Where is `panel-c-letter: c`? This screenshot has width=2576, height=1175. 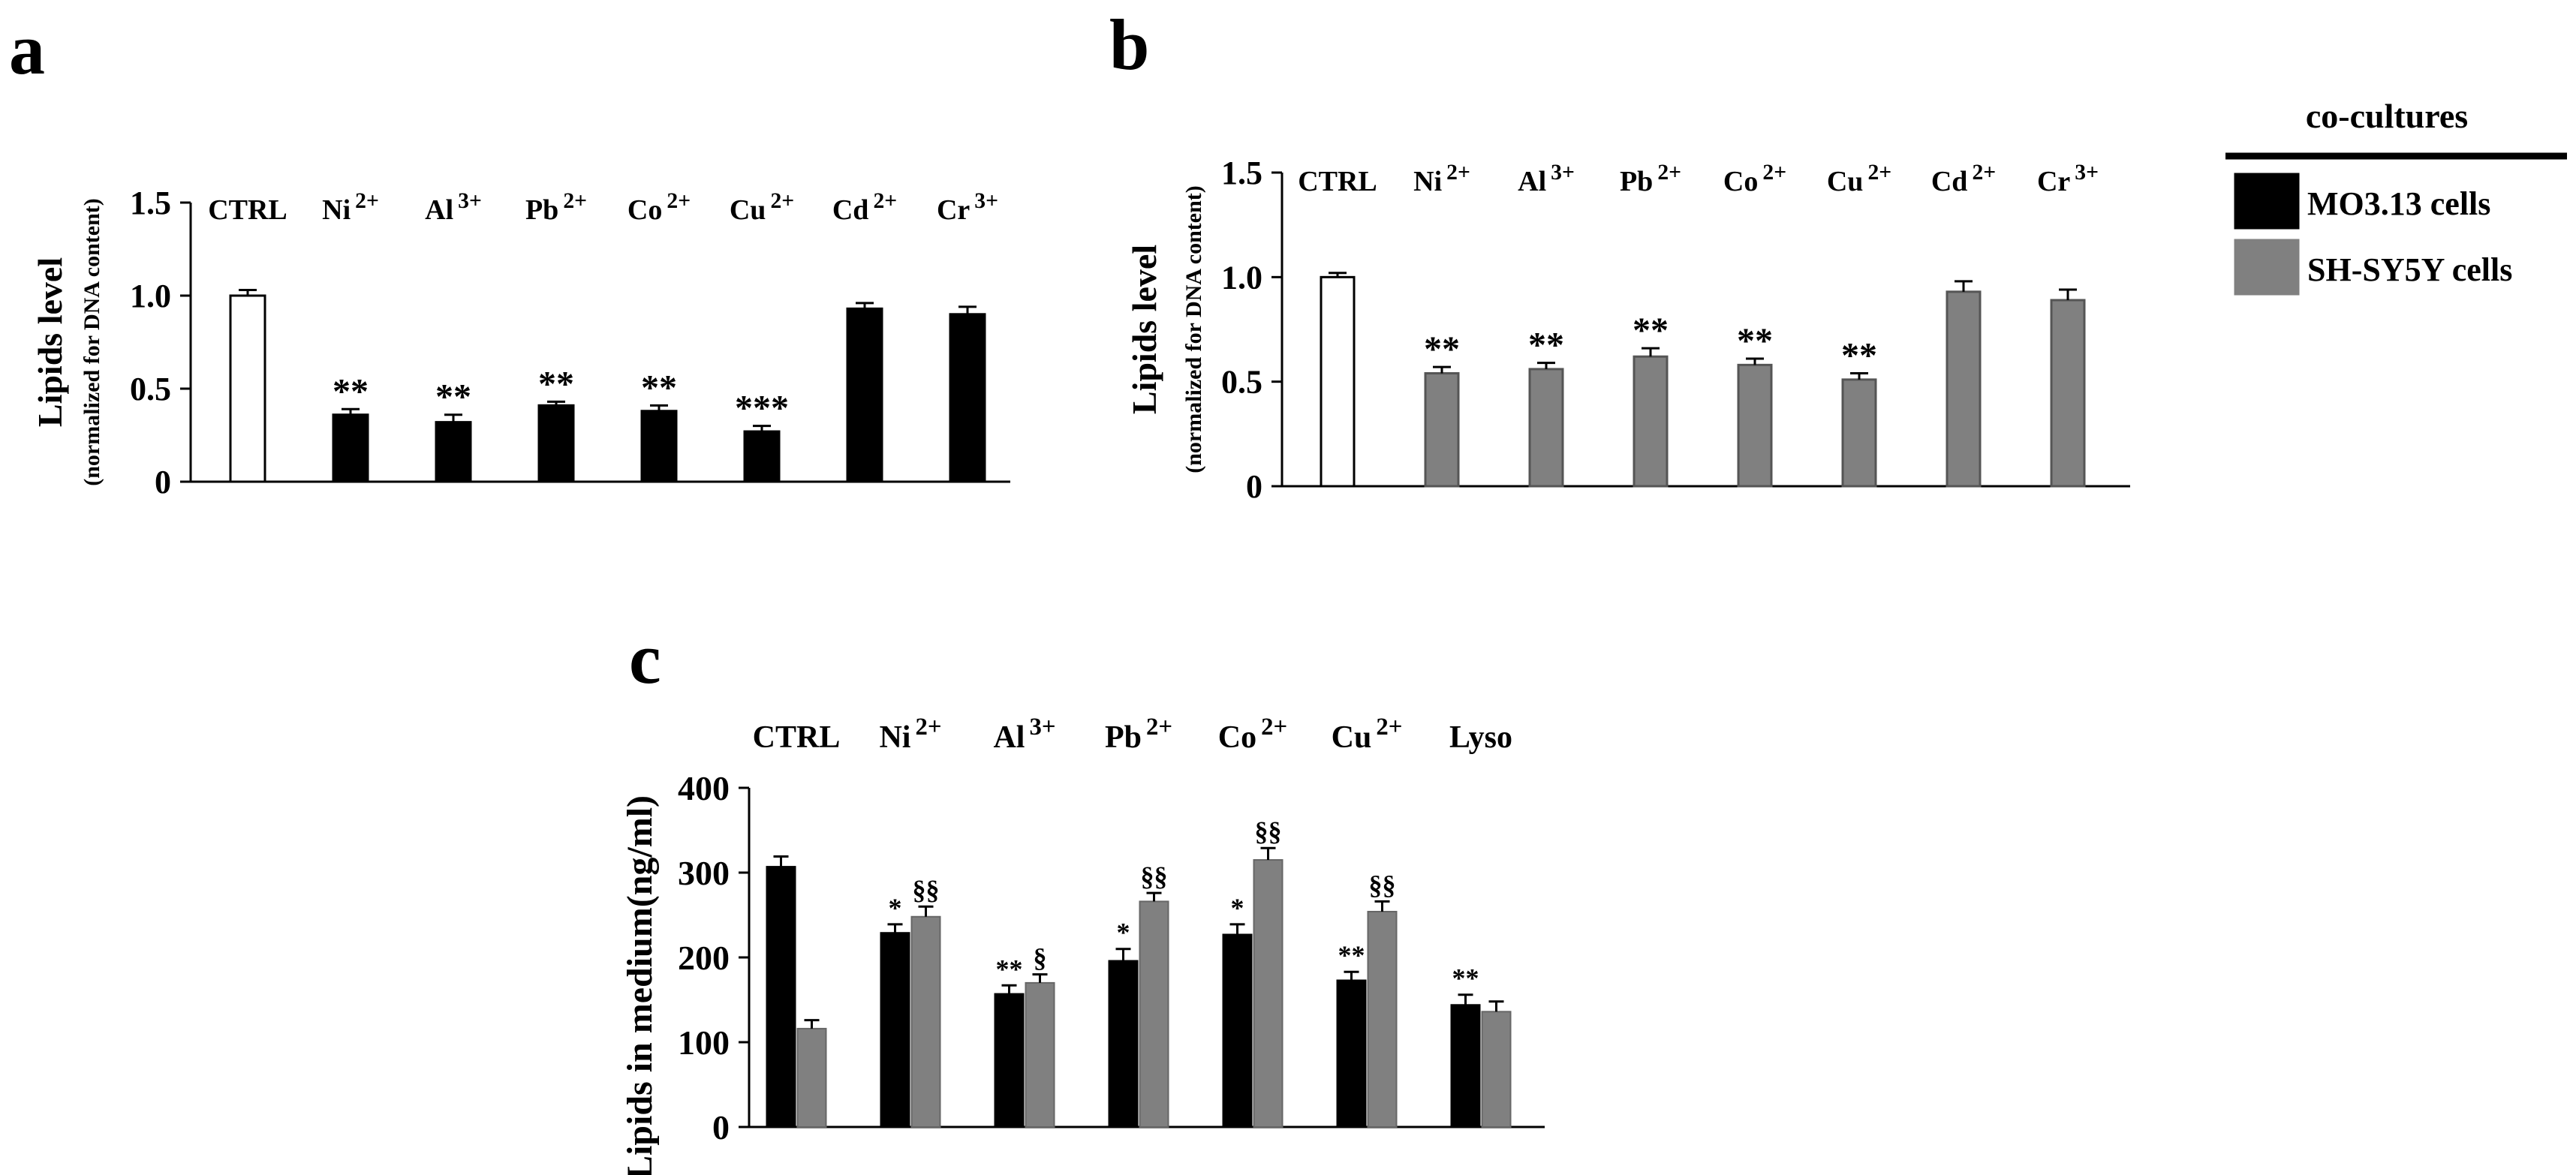 panel-c-letter: c is located at coordinates (645, 658).